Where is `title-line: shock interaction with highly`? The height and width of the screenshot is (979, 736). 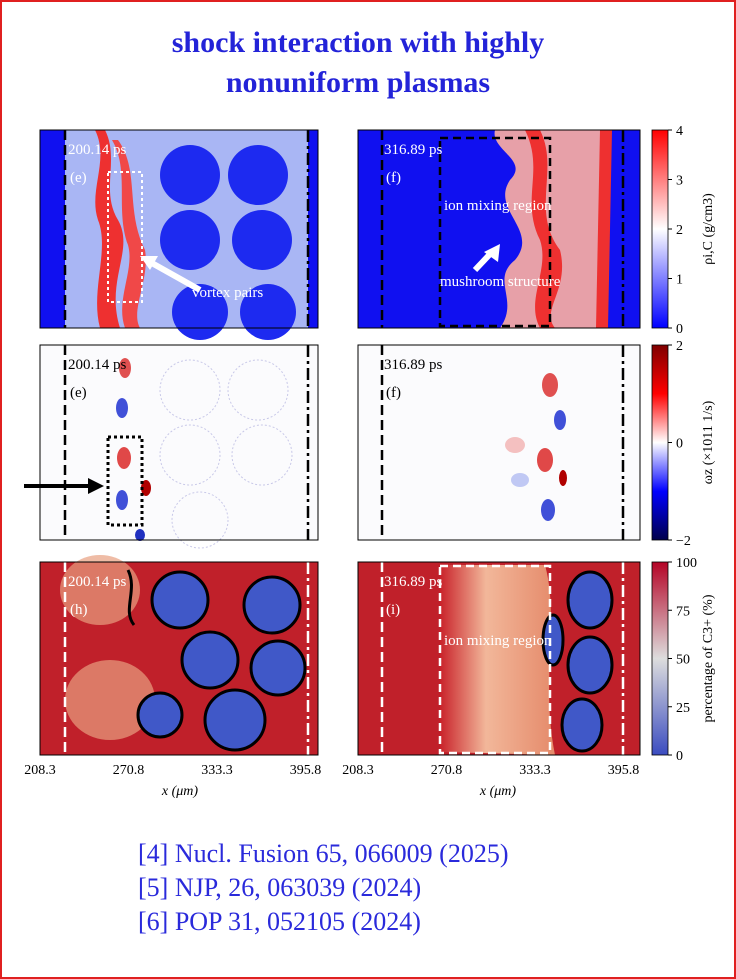 title-line: shock interaction with highly is located at coordinates (358, 42).